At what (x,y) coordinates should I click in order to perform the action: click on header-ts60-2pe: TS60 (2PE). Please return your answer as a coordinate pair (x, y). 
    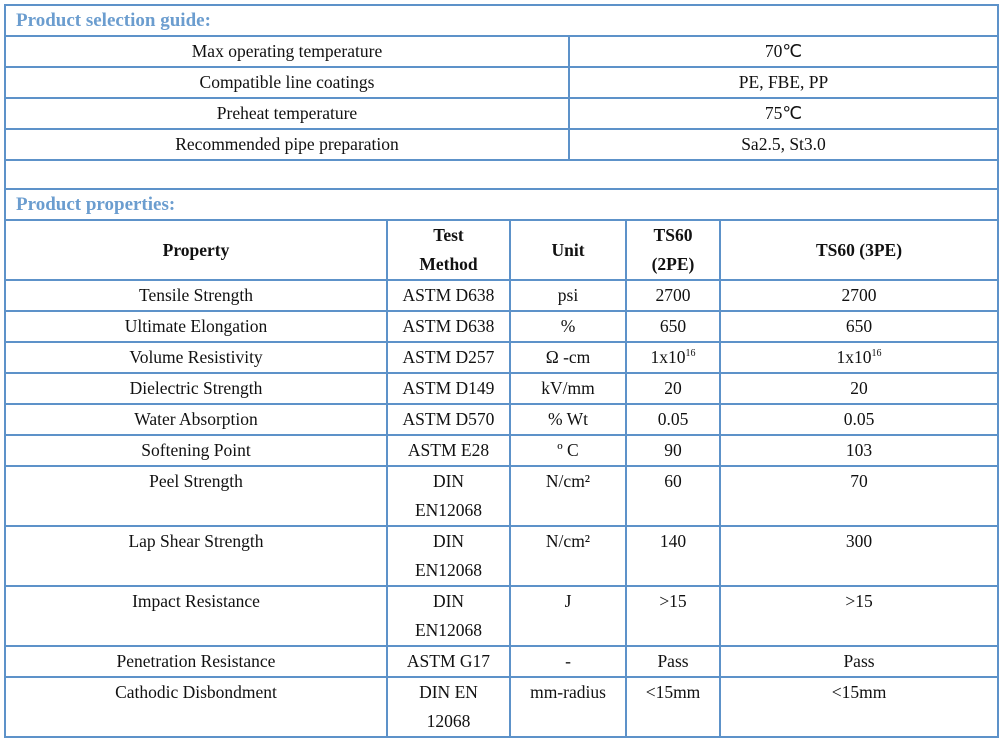
    Looking at the image, I should click on (673, 250).